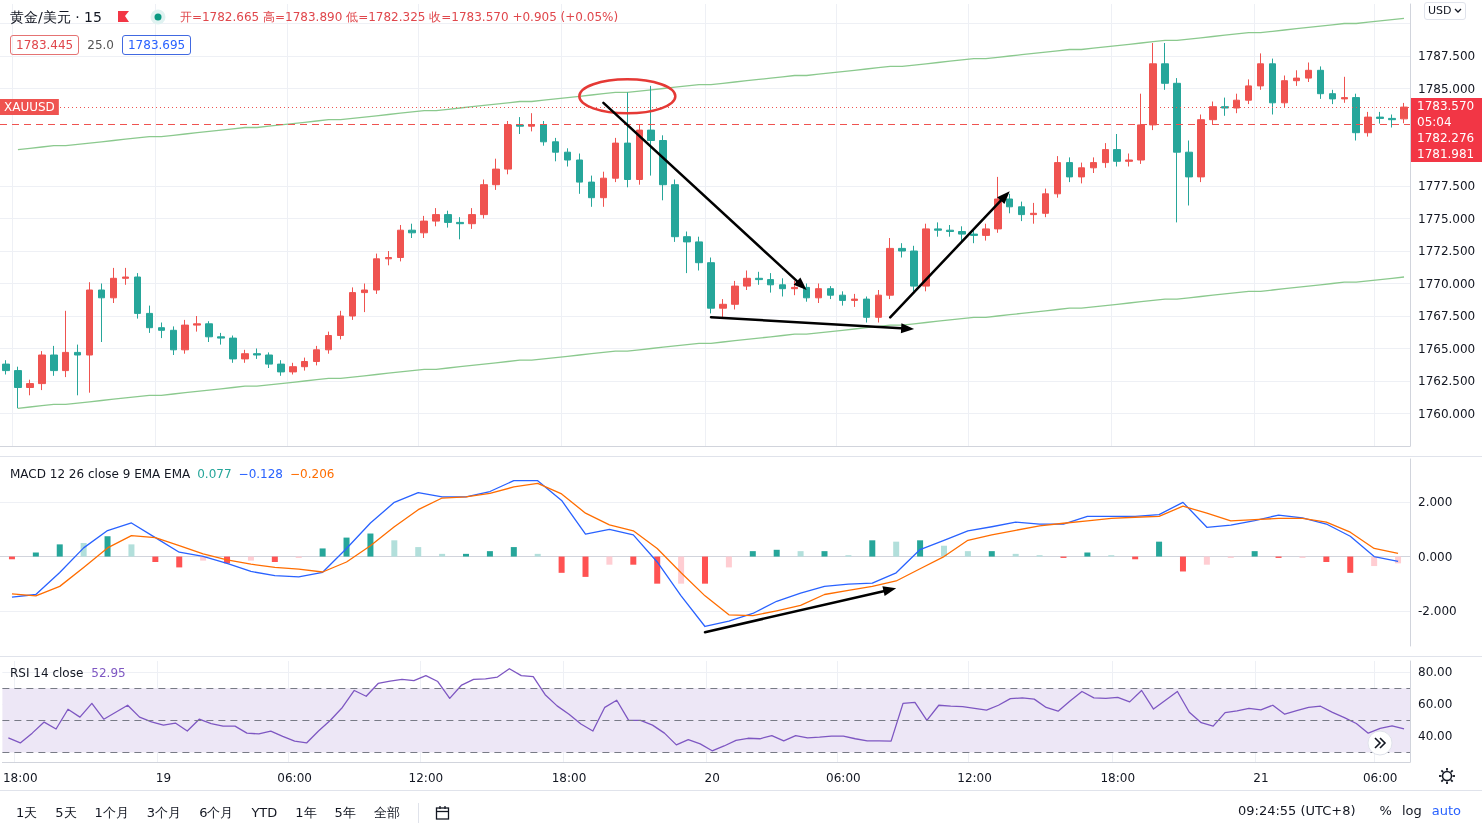  Describe the element at coordinates (45, 45) in the screenshot. I see `annotation: 1783.445` at that location.